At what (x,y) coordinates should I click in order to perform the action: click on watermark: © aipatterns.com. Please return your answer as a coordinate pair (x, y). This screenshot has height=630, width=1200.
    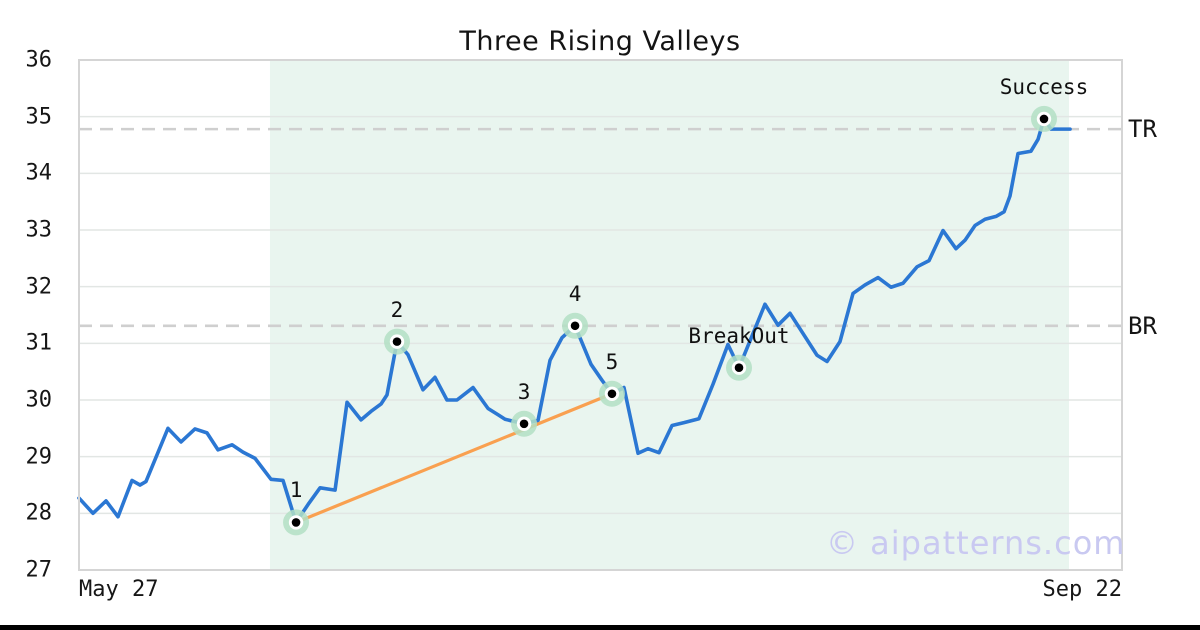
    Looking at the image, I should click on (976, 543).